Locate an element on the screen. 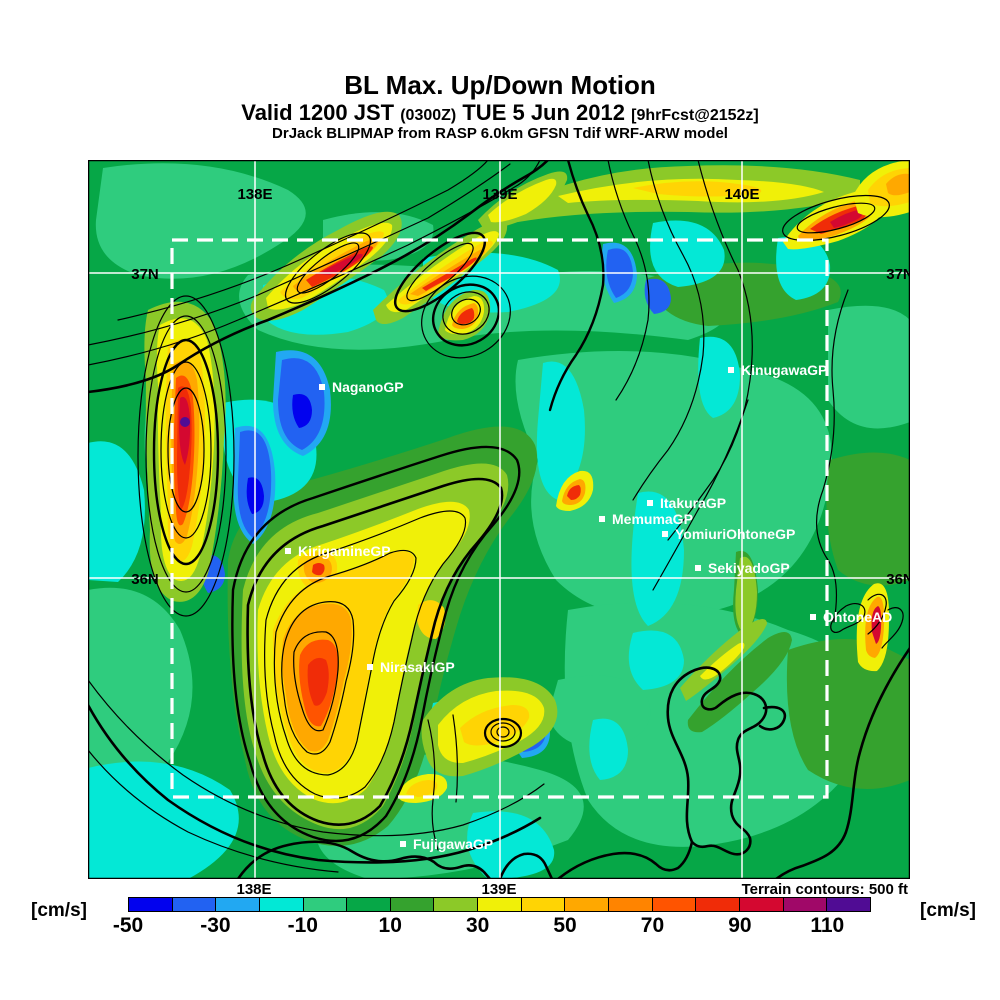 The height and width of the screenshot is (1000, 1000). colorbar-unit-right: [cm/s] is located at coordinates (948, 910).